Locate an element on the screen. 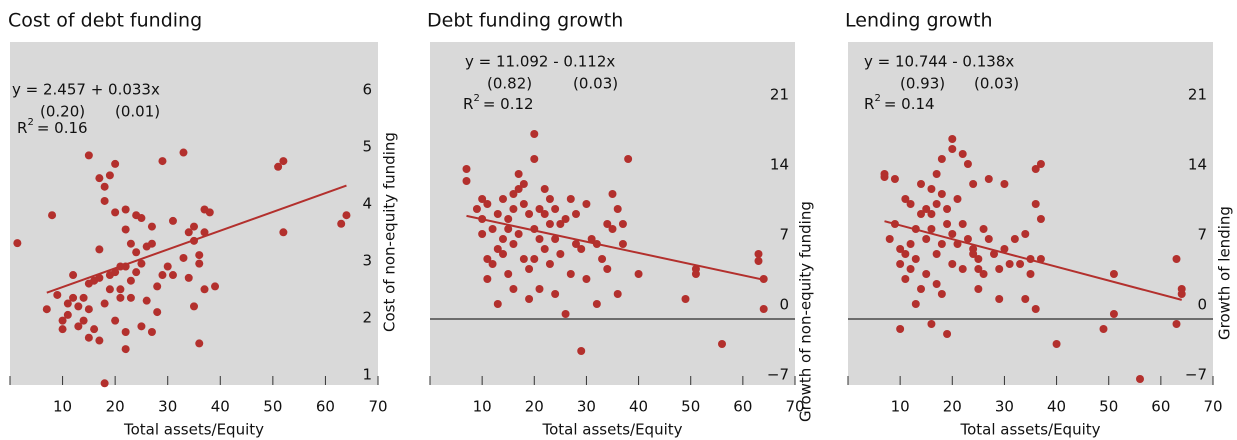 The width and height of the screenshot is (1237, 440). x-tick-label: 10 is located at coordinates (900, 407).